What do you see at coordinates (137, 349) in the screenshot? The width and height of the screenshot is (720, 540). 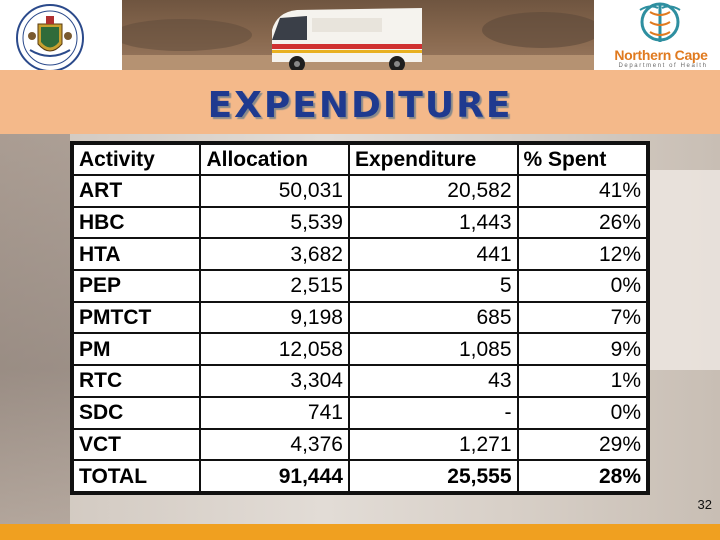 I see `activity-cell: PM` at bounding box center [137, 349].